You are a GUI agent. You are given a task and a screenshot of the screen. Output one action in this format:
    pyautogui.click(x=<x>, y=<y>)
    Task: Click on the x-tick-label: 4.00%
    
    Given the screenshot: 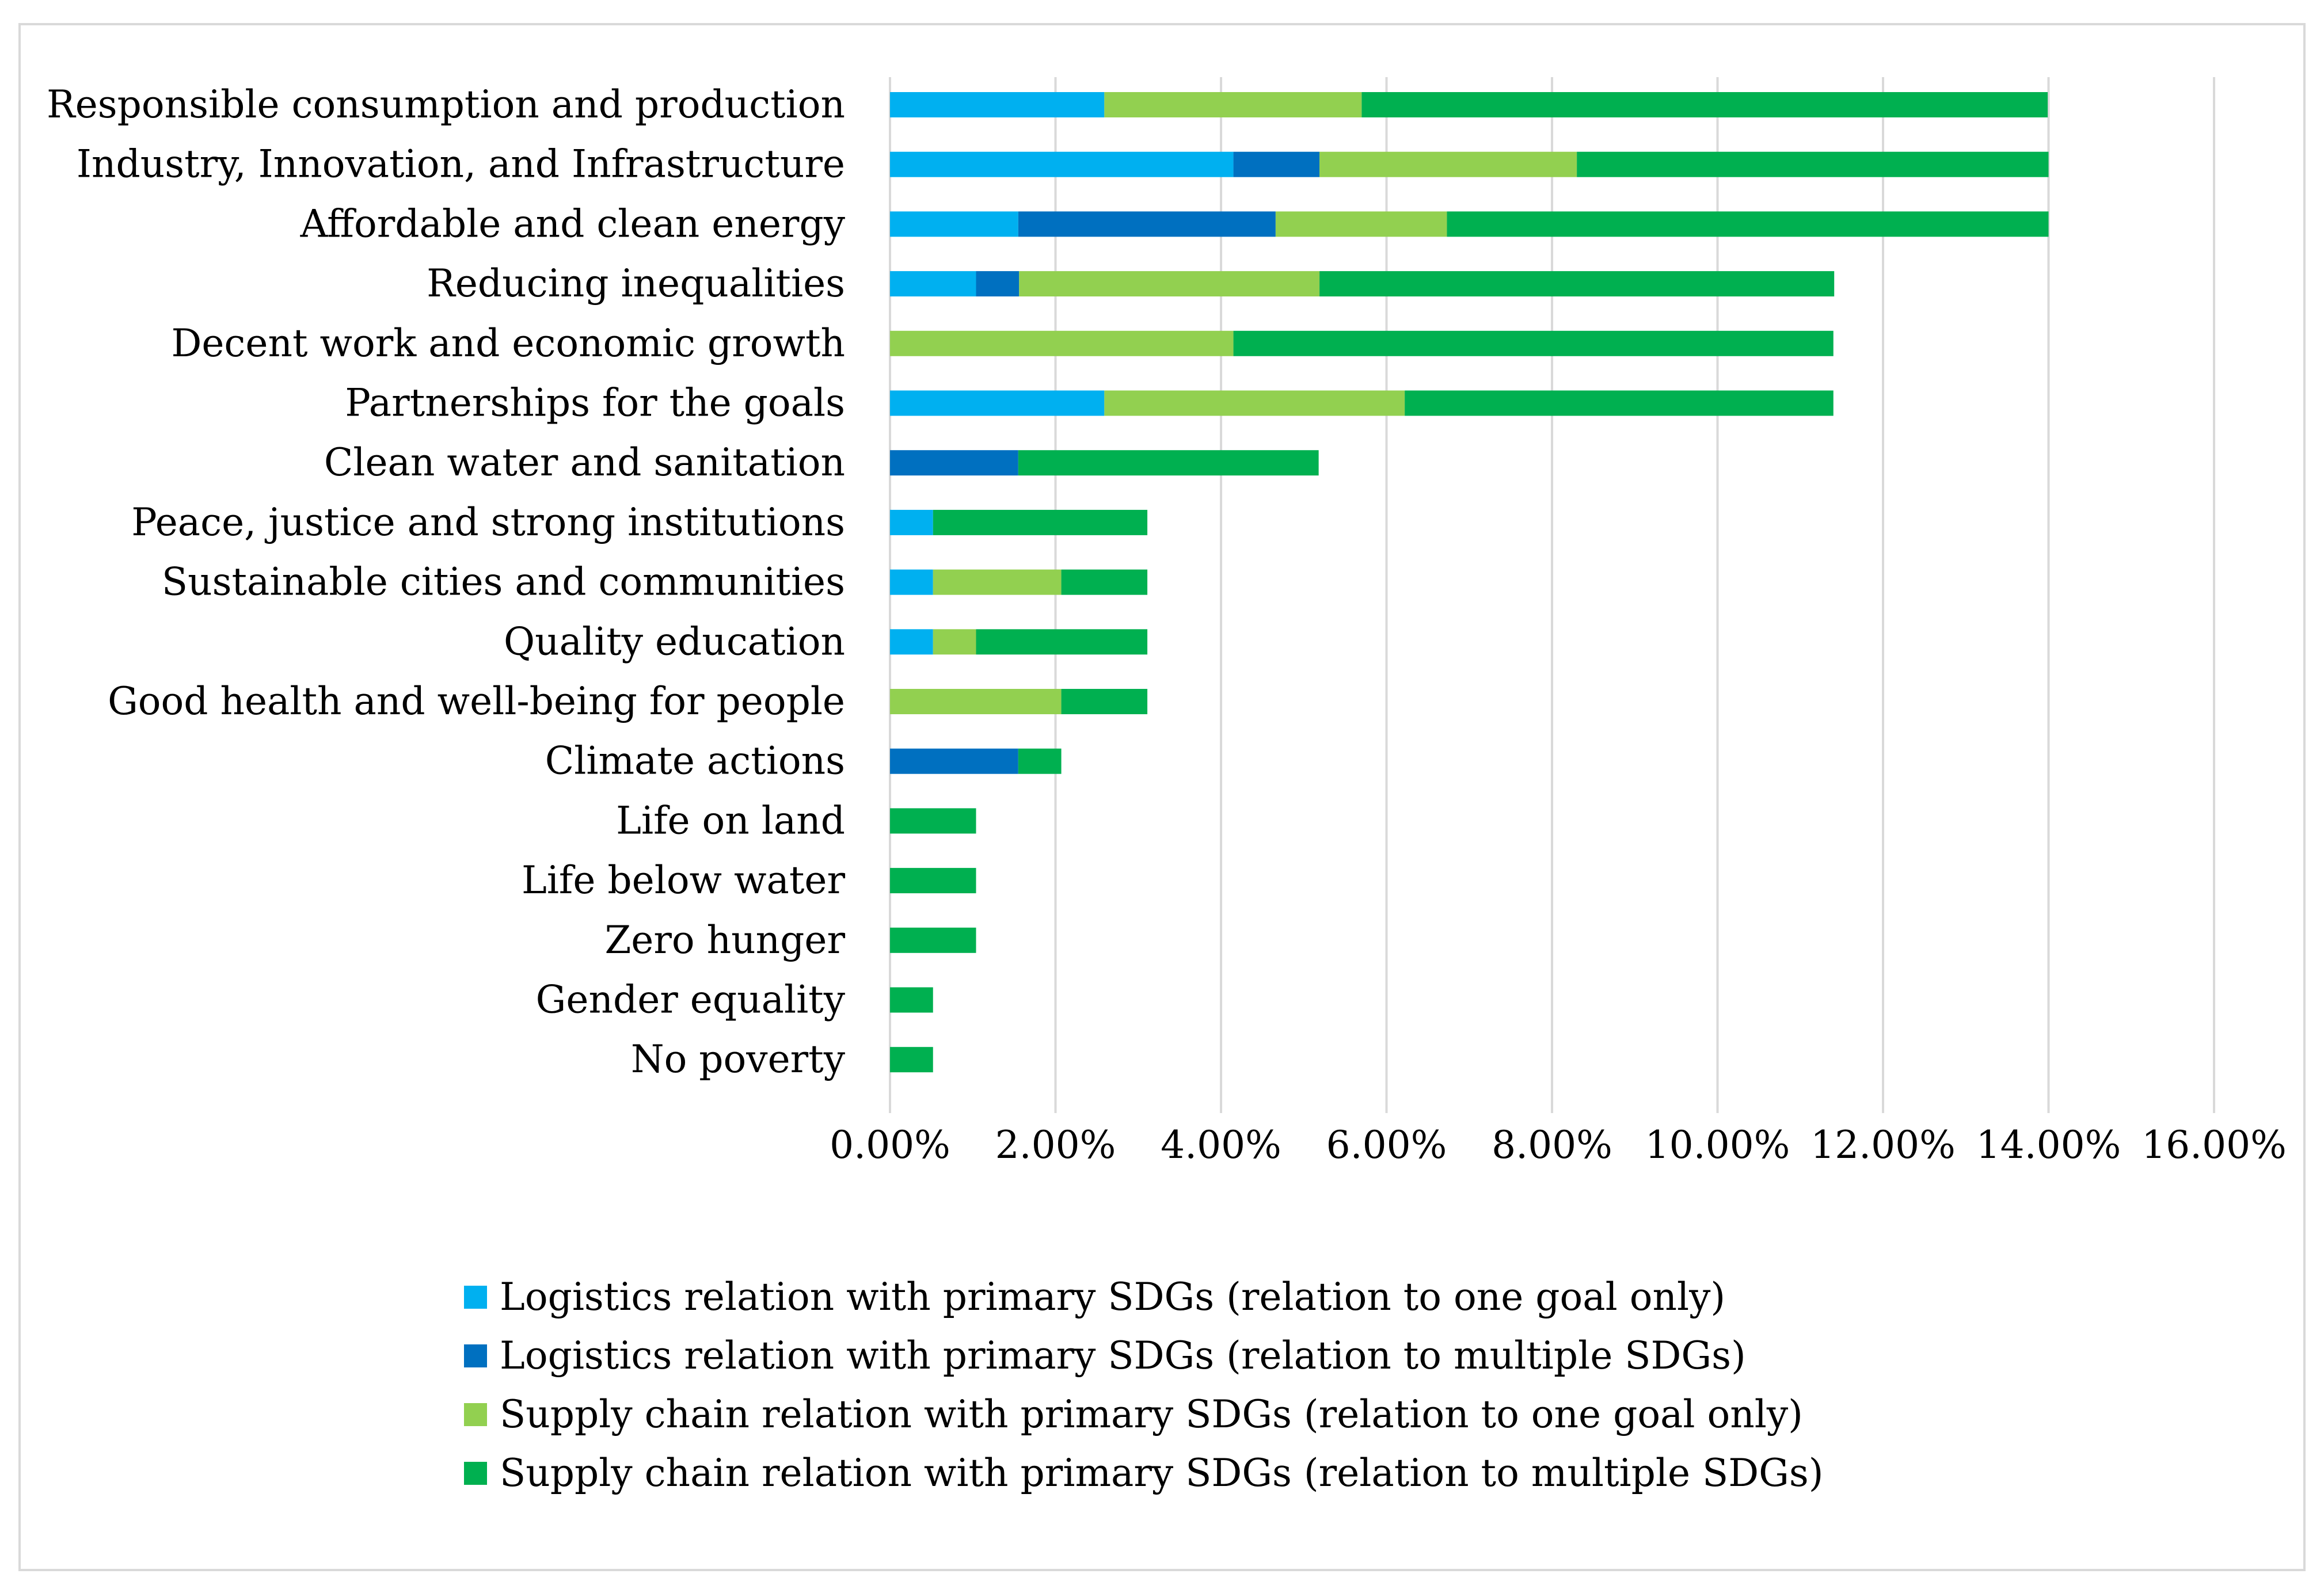 What is the action you would take?
    pyautogui.click(x=1221, y=1145)
    